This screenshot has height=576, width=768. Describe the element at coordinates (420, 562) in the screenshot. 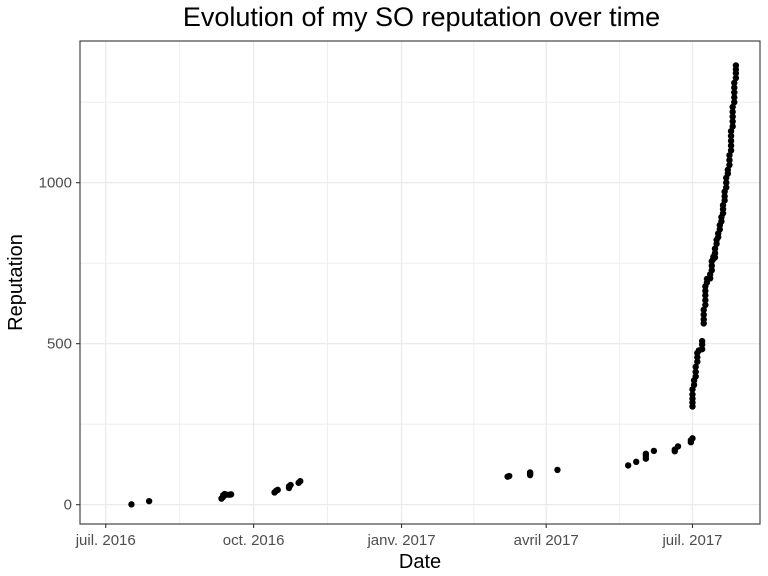

I see `x-axis-title: Date` at that location.